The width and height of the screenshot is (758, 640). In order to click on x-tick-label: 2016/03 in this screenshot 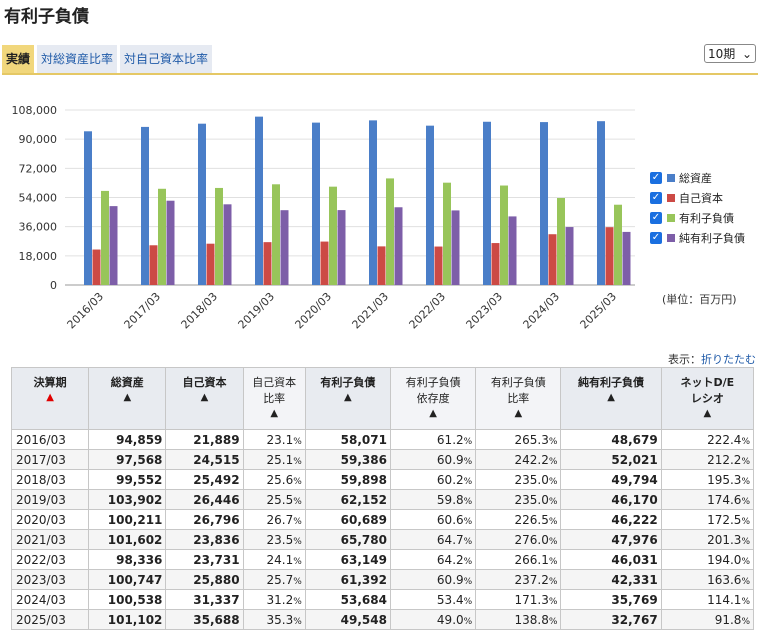, I will do `click(86, 311)`.